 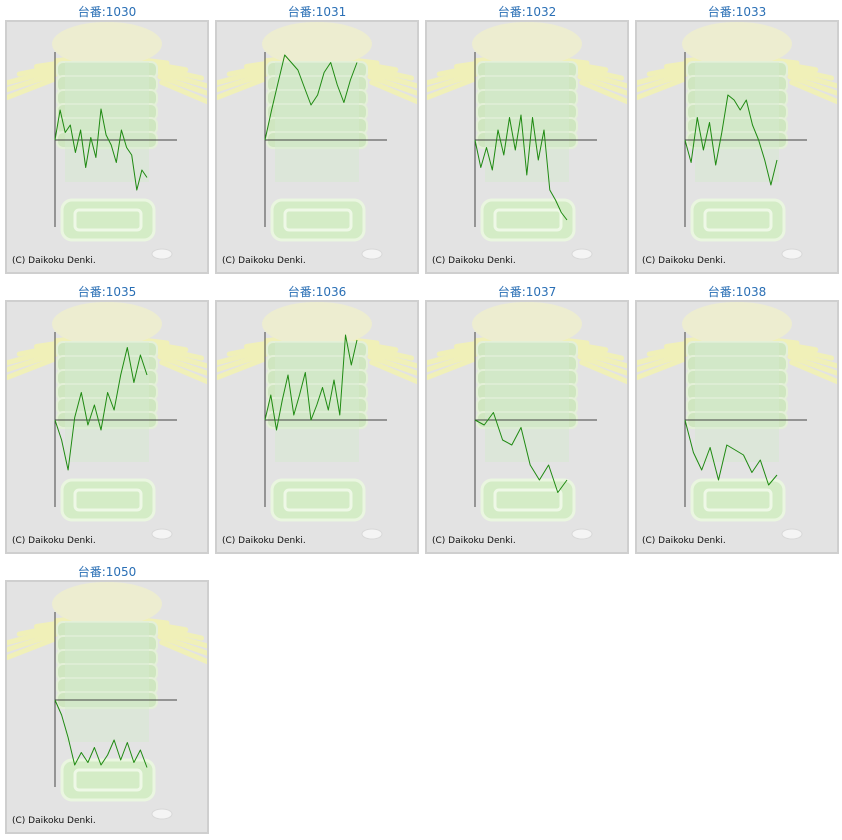 I want to click on graph-cell: 台番:1031 (C) Daikoku Denki., so click(x=317, y=137).